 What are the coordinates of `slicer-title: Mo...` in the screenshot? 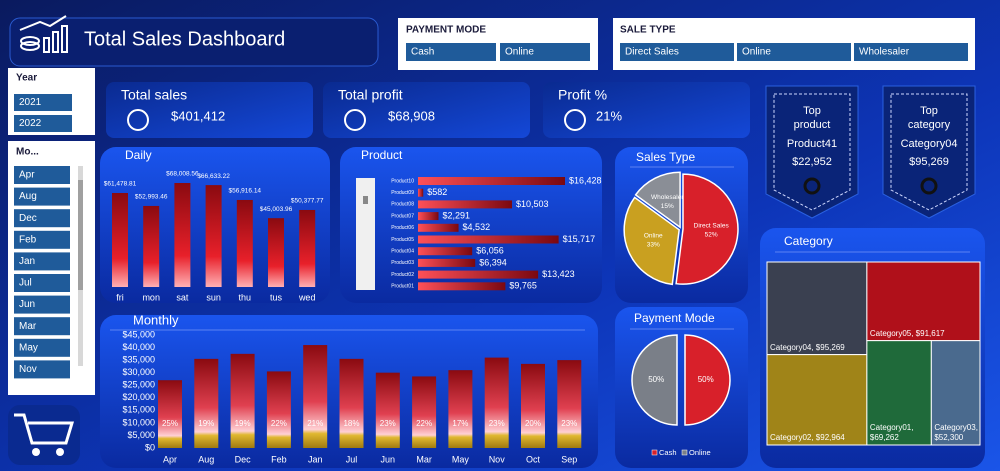 It's located at (27, 152).